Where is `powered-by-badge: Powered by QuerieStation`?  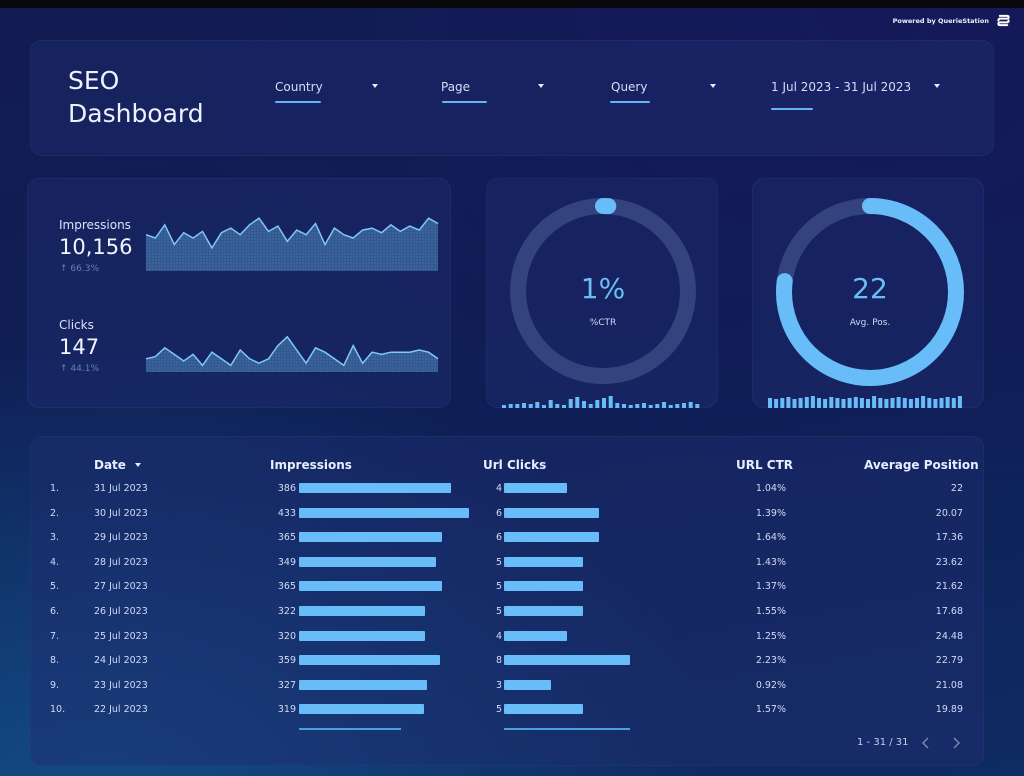
powered-by-badge: Powered by QuerieStation is located at coordinates (951, 20).